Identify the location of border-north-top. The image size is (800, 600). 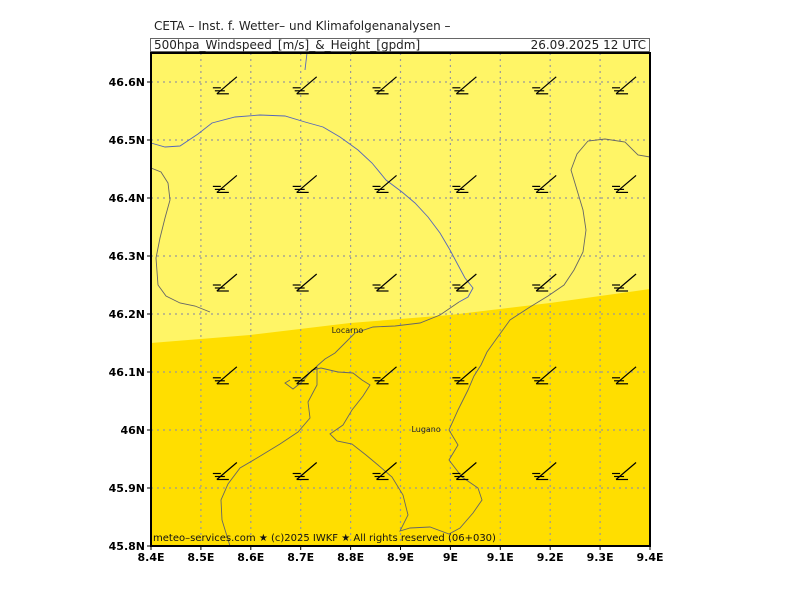
(306, 61).